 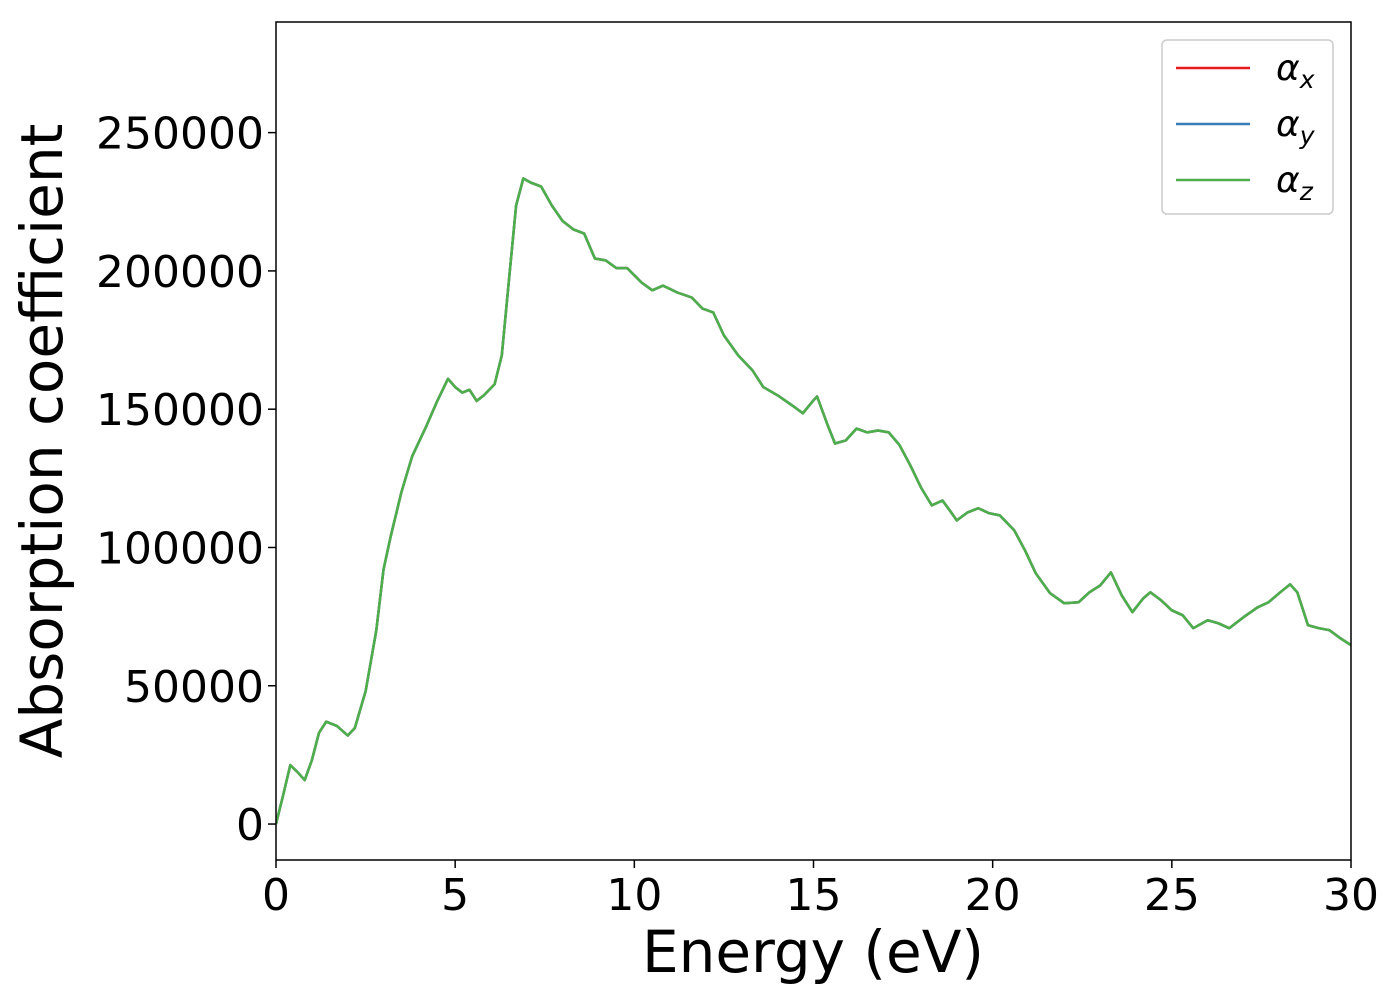 What do you see at coordinates (180, 410) in the screenshot?
I see `y-tick-label: 150000` at bounding box center [180, 410].